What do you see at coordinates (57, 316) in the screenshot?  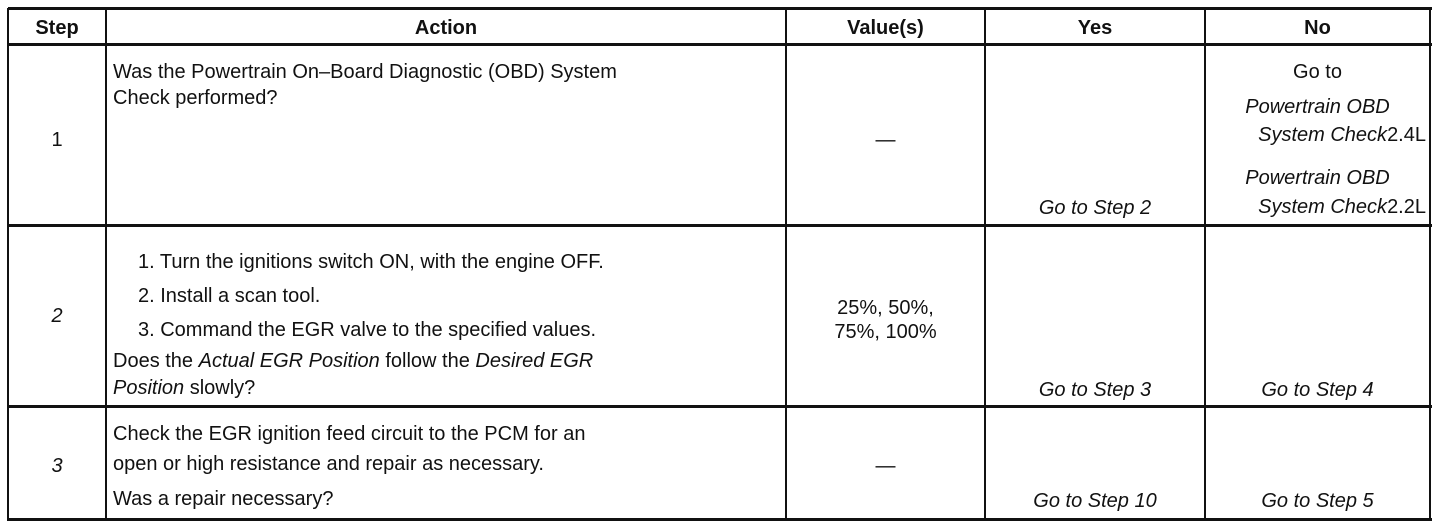 I see `step-number: 2` at bounding box center [57, 316].